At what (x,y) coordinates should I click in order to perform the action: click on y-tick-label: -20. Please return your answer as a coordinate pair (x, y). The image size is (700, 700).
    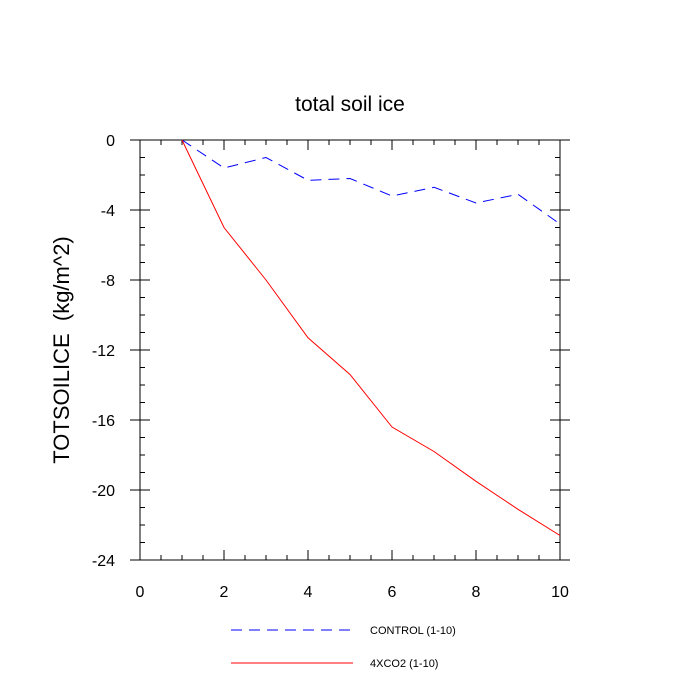
    Looking at the image, I should click on (103, 491).